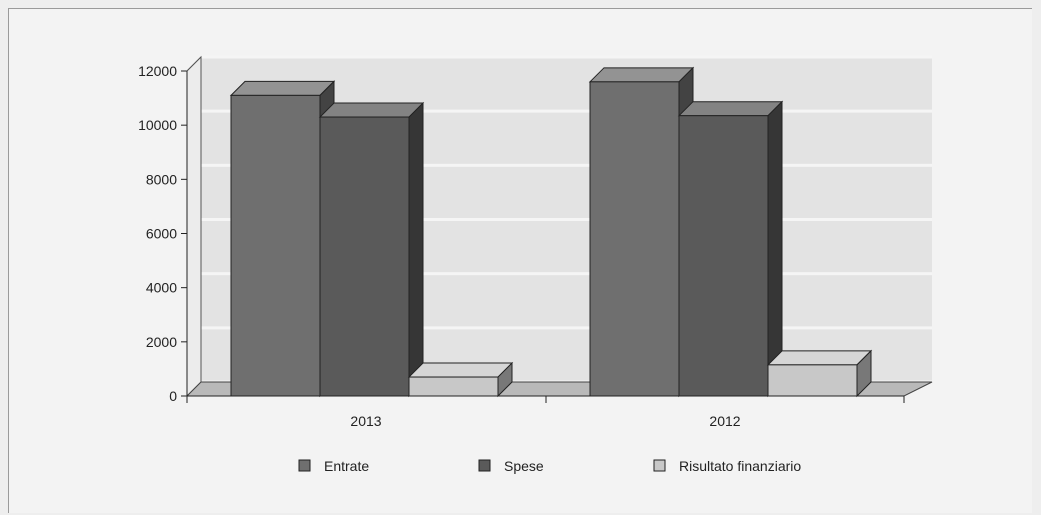 Image resolution: width=1041 pixels, height=515 pixels. I want to click on legend-label: Entrate, so click(346, 466).